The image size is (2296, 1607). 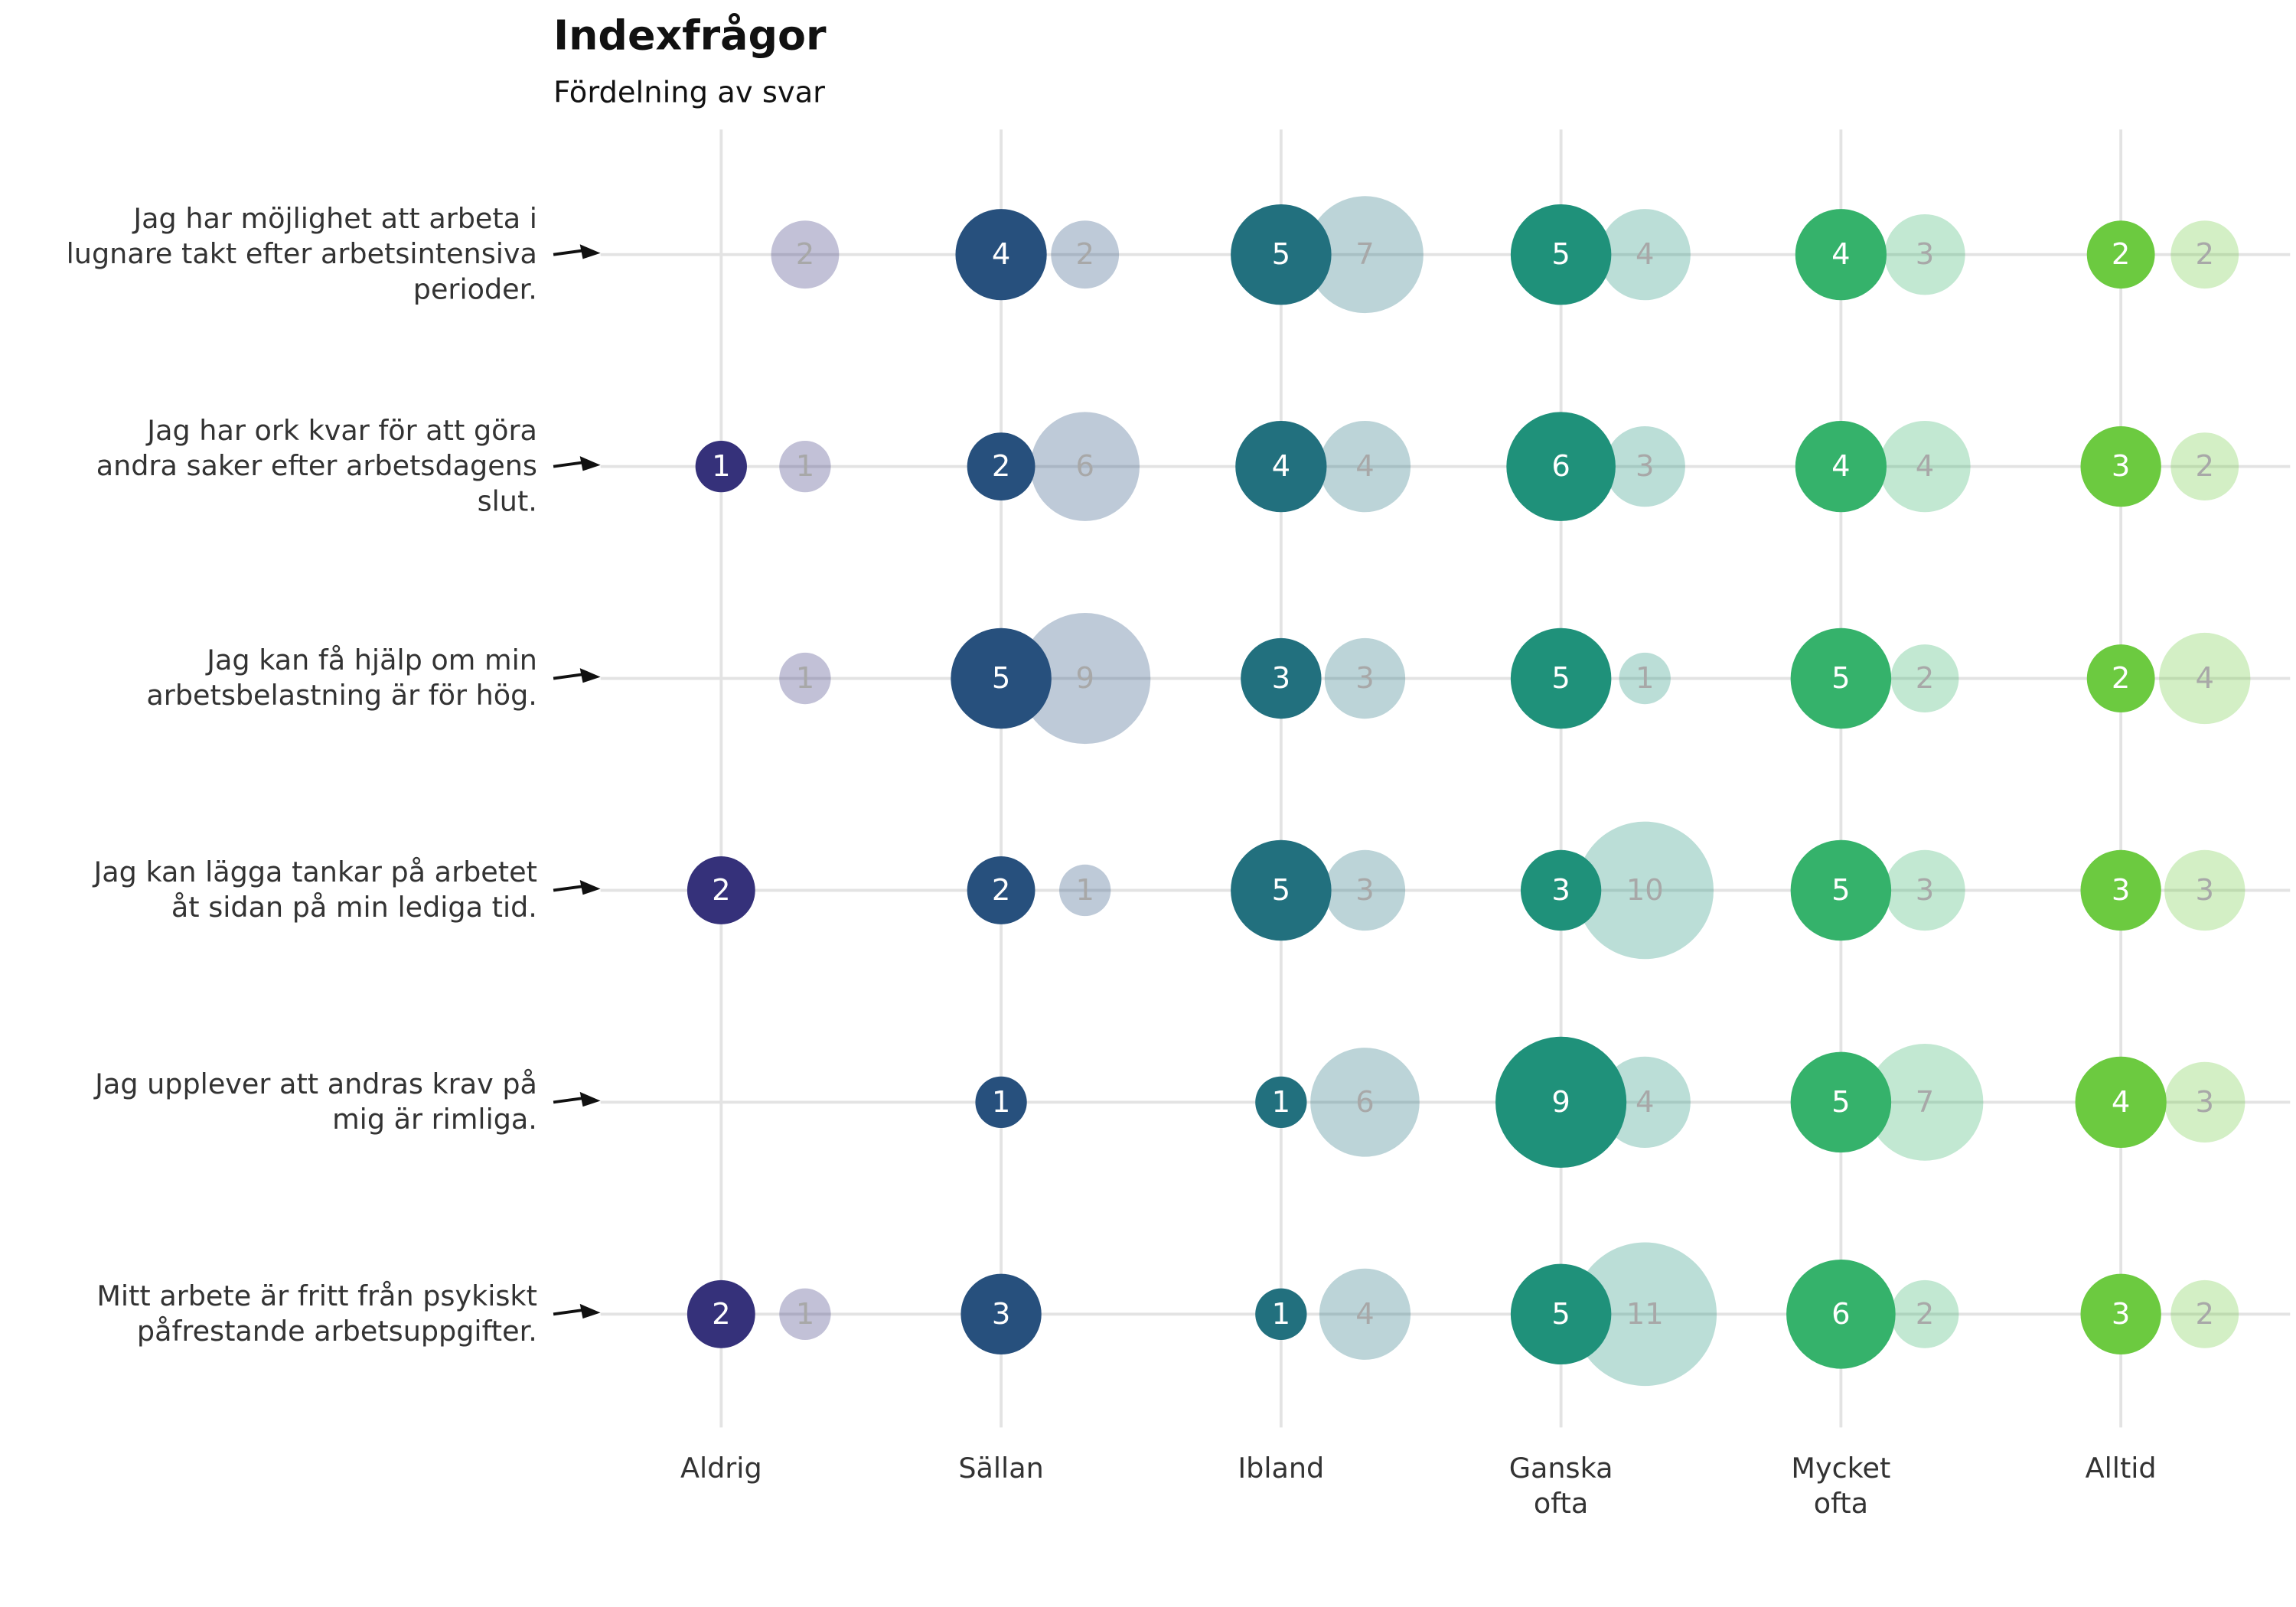 What do you see at coordinates (1000, 1468) in the screenshot?
I see `x-tick-label-box: Sällan` at bounding box center [1000, 1468].